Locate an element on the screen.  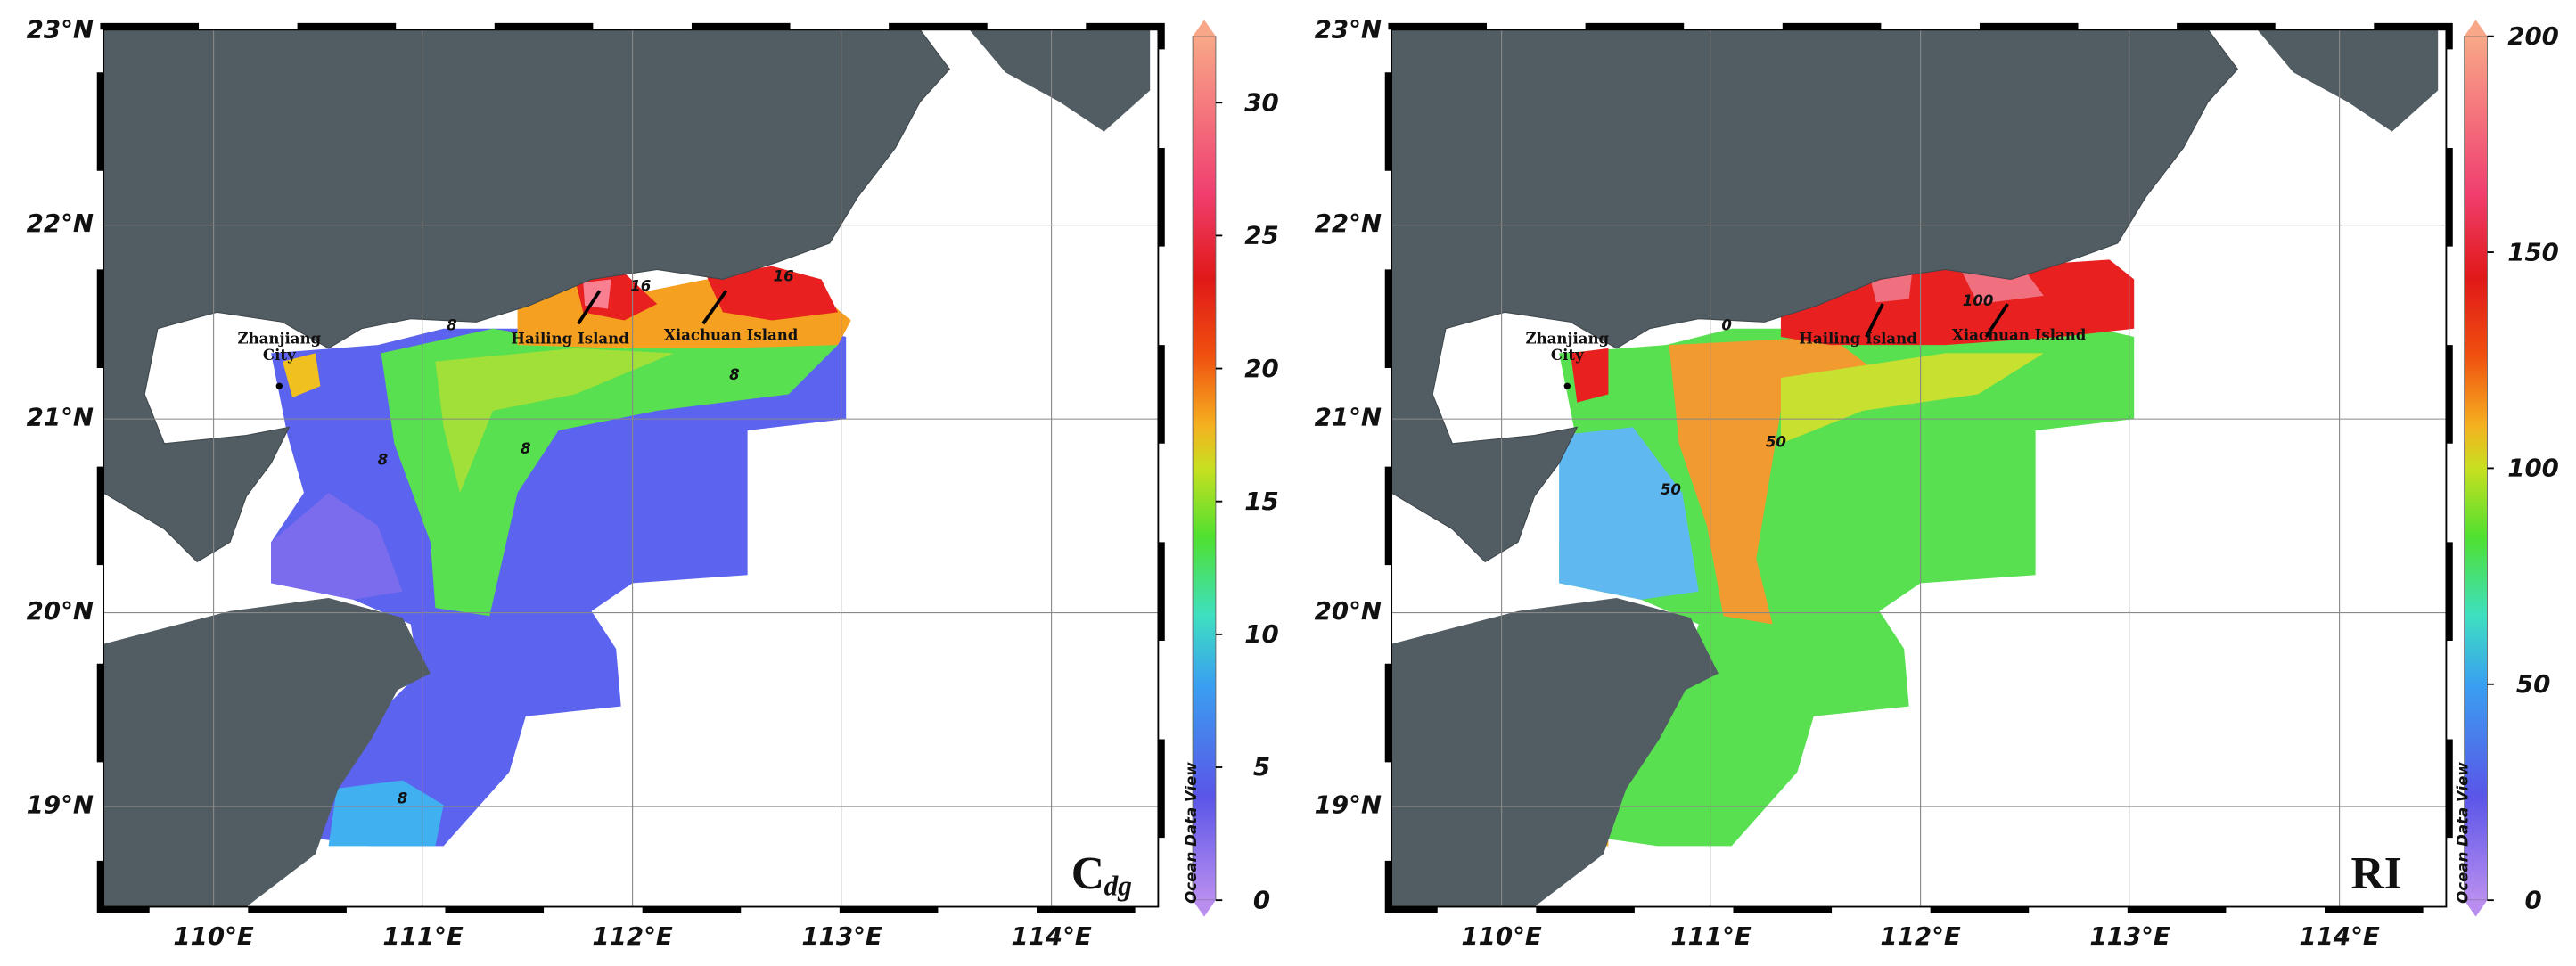
panel-label-sub: dg is located at coordinates (1118, 886).